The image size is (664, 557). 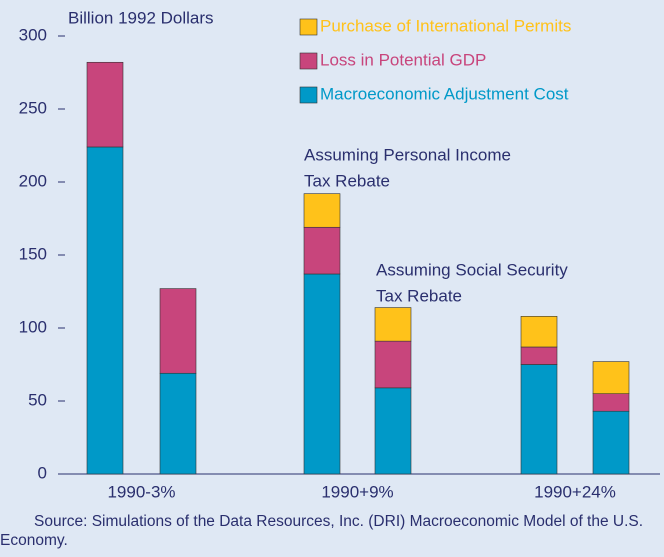 What do you see at coordinates (141, 17) in the screenshot?
I see `y-axis-label: Billion 1992 Dollars` at bounding box center [141, 17].